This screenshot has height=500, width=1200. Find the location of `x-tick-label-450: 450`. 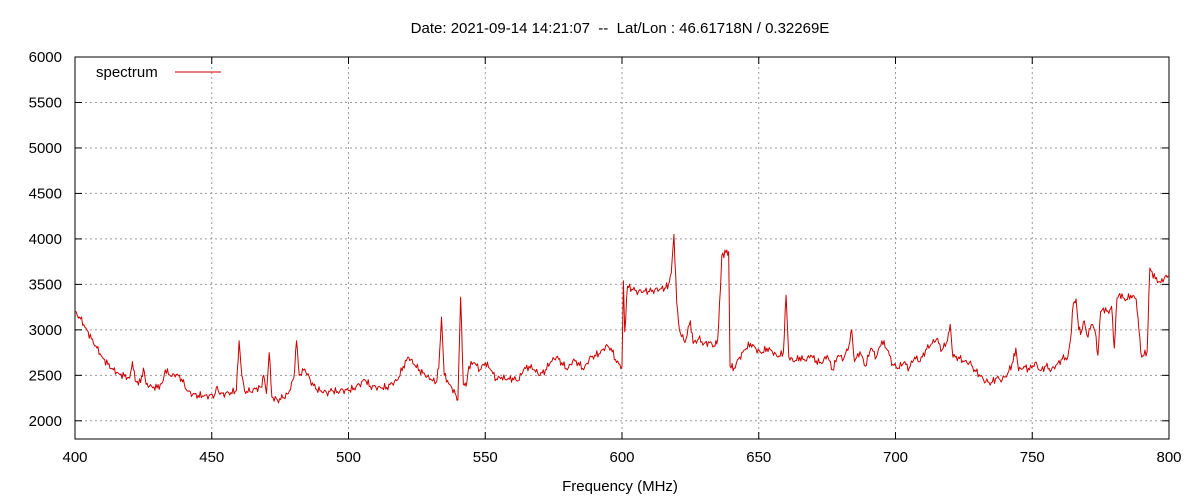

x-tick-label-450: 450 is located at coordinates (211, 457).